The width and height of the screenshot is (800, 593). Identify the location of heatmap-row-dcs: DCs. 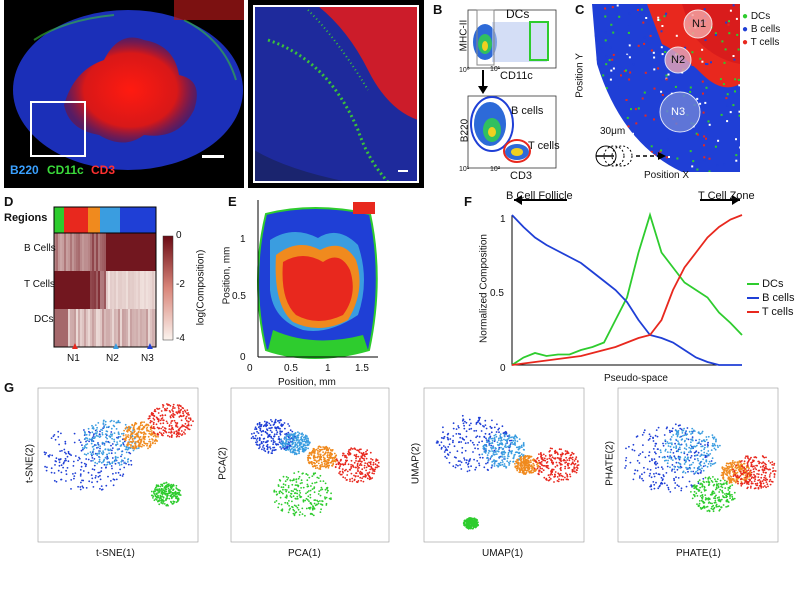
(44, 319).